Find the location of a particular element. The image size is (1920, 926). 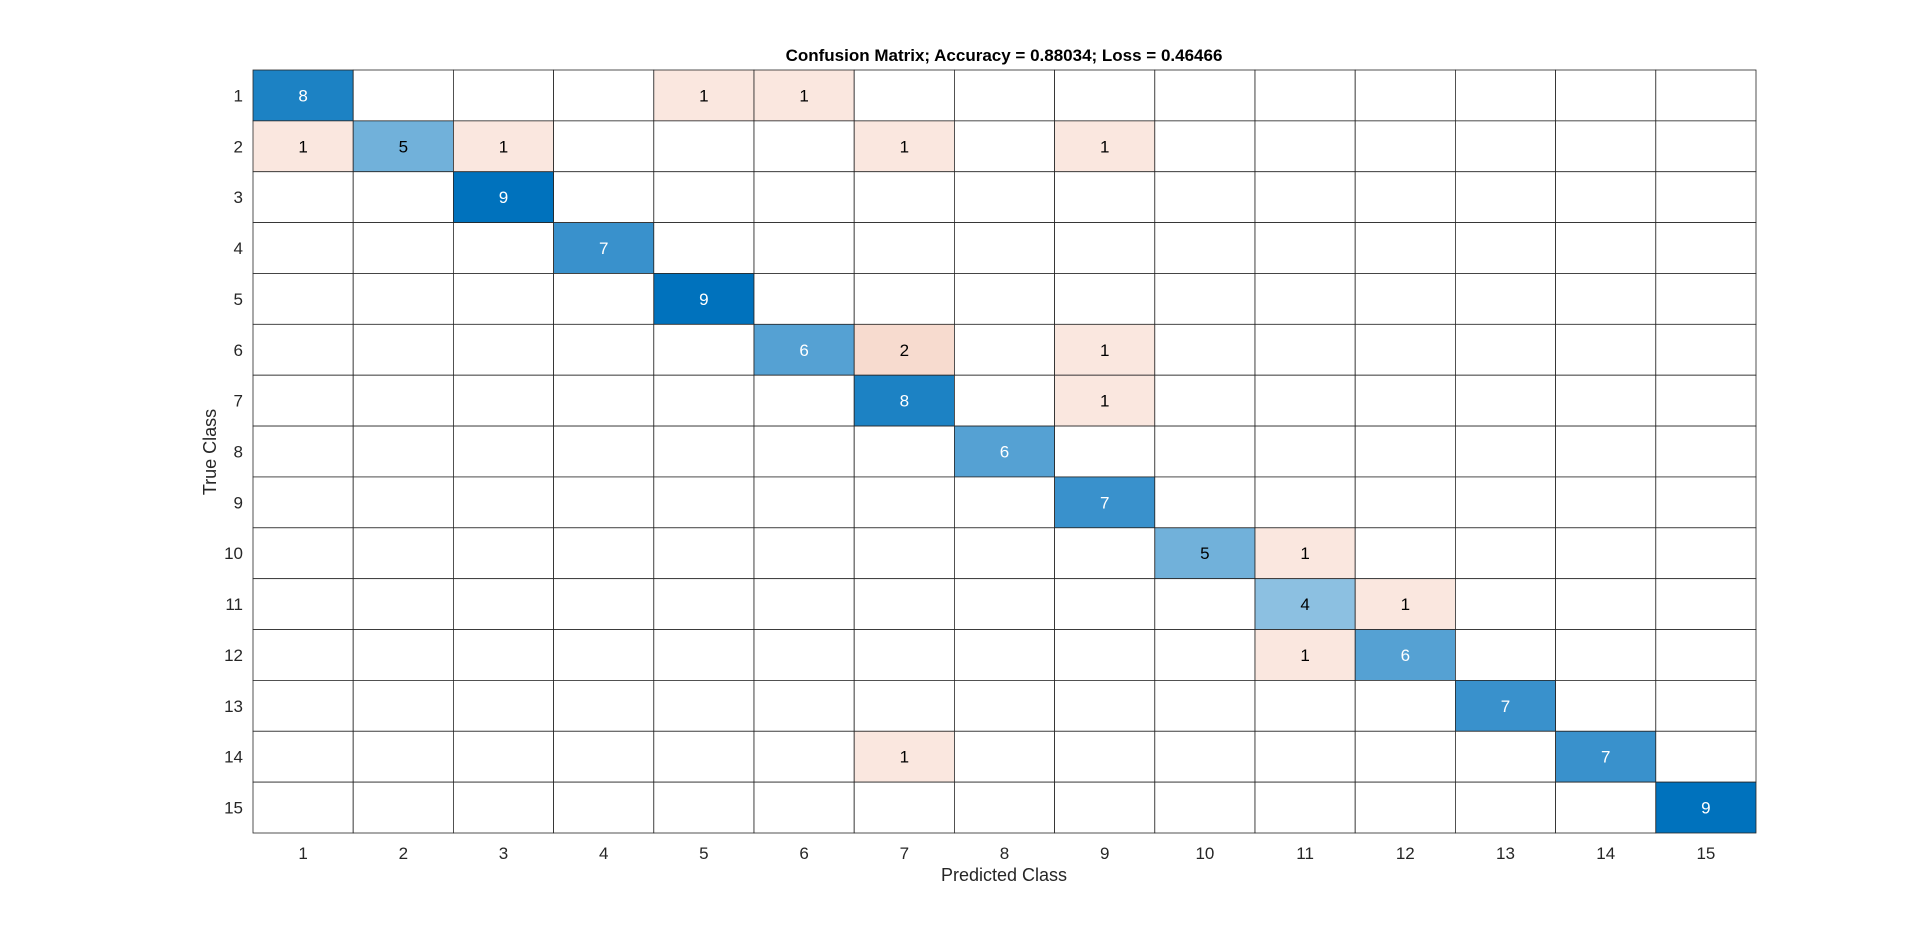

matrix-cell-r5-c4 is located at coordinates (604, 299).